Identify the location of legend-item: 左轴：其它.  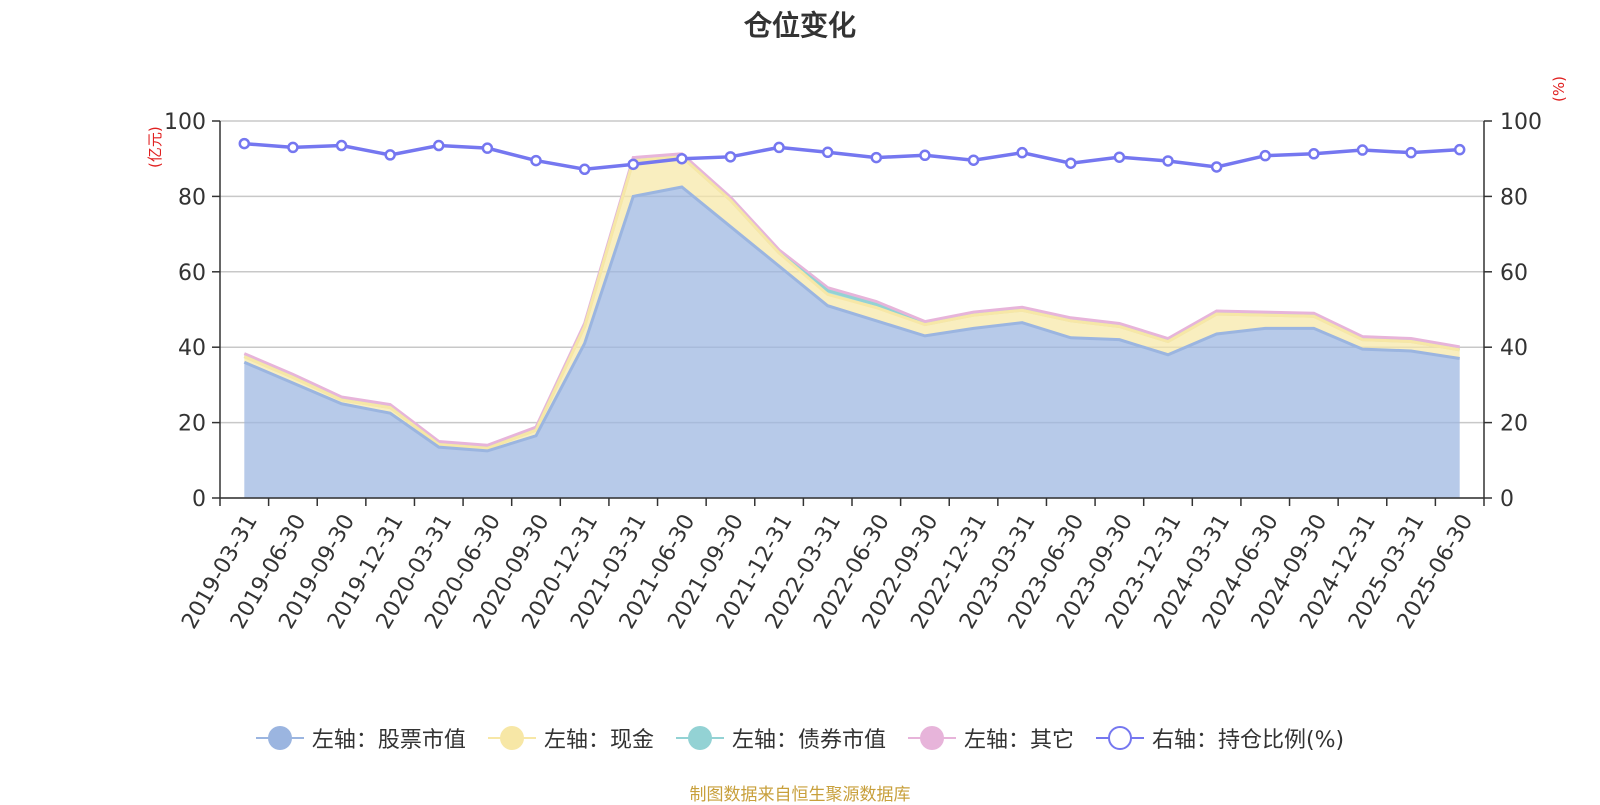
(990, 738).